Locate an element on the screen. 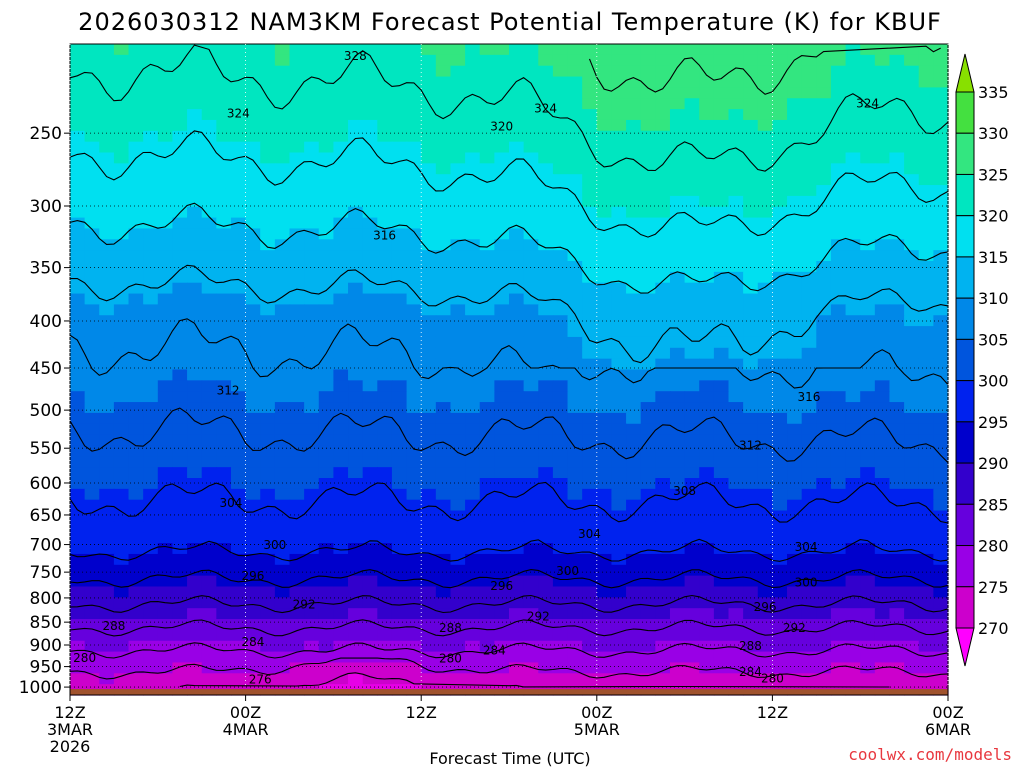 The image size is (1024, 768). credit-text: coolwx.com/models is located at coordinates (930, 754).